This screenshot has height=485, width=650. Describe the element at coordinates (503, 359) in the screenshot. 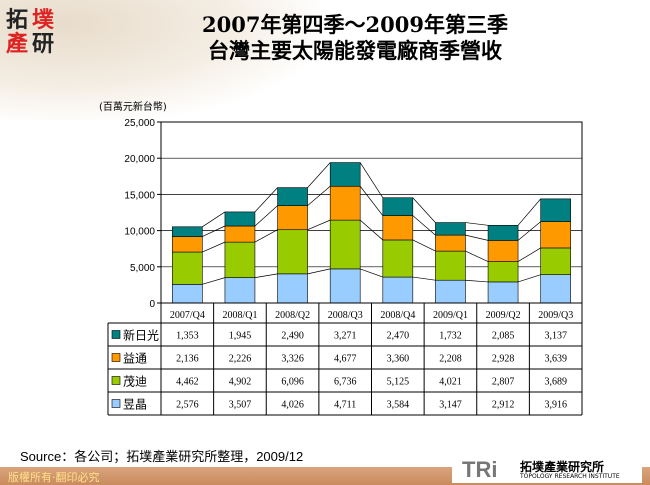

I see `data-label: 2,928` at that location.